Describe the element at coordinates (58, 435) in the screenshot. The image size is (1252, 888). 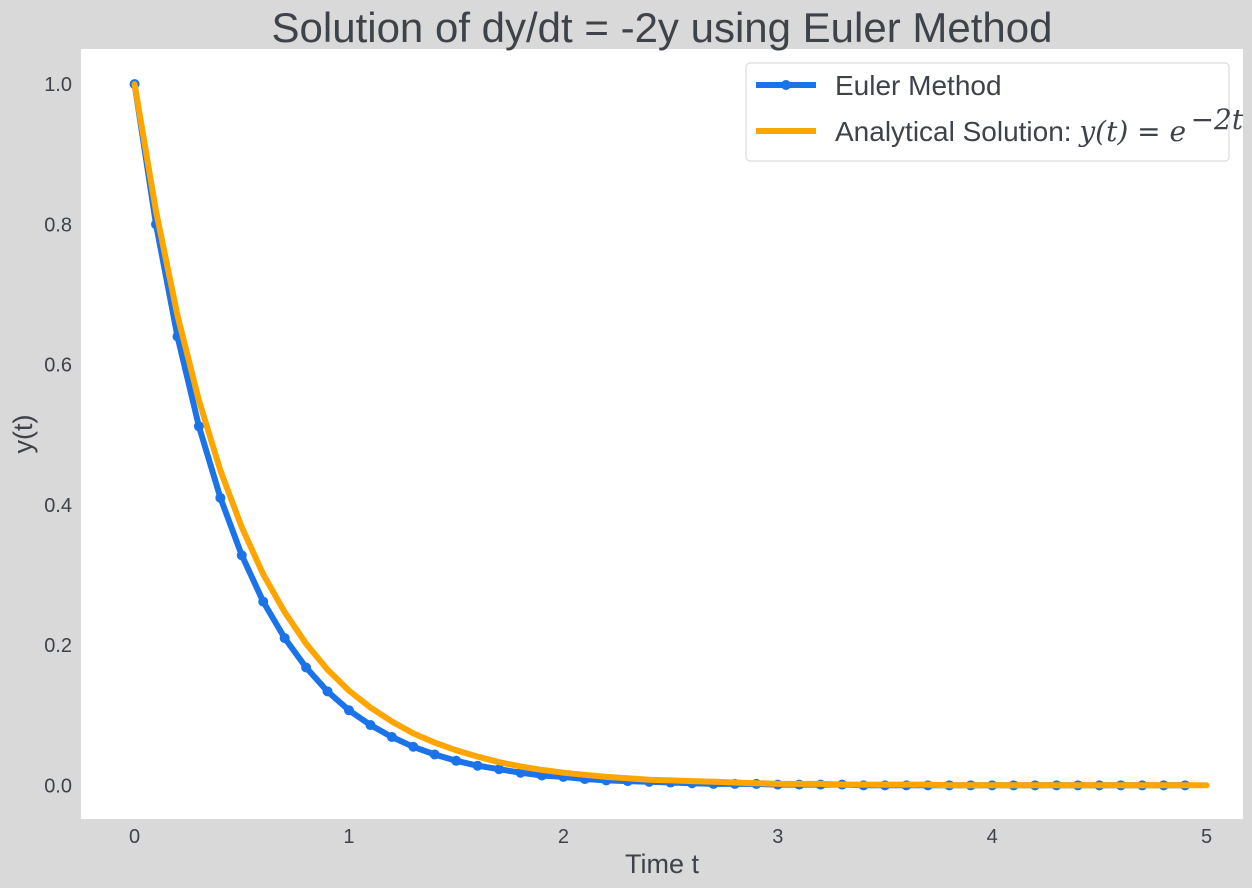
I see `y-axis-ticks: 0.0 0.2 0.4 0.6 0.8 1.0` at that location.